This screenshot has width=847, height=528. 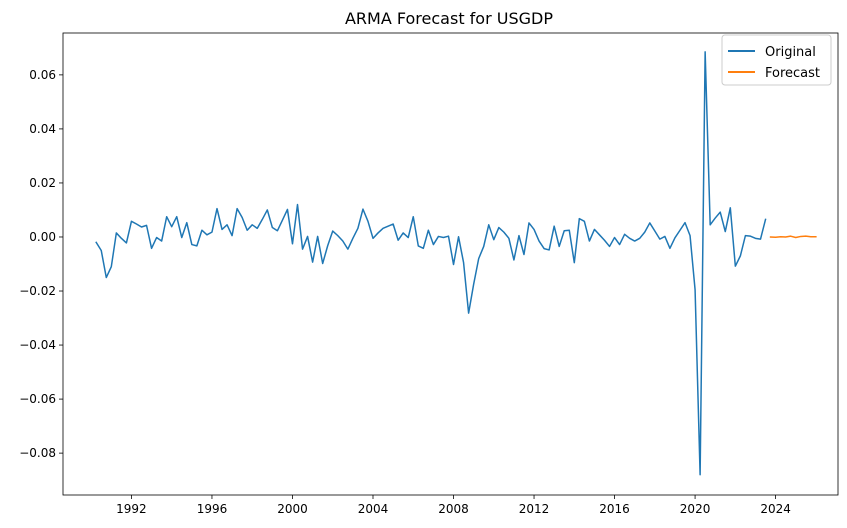 What do you see at coordinates (790, 52) in the screenshot?
I see `legend-label-original: Original` at bounding box center [790, 52].